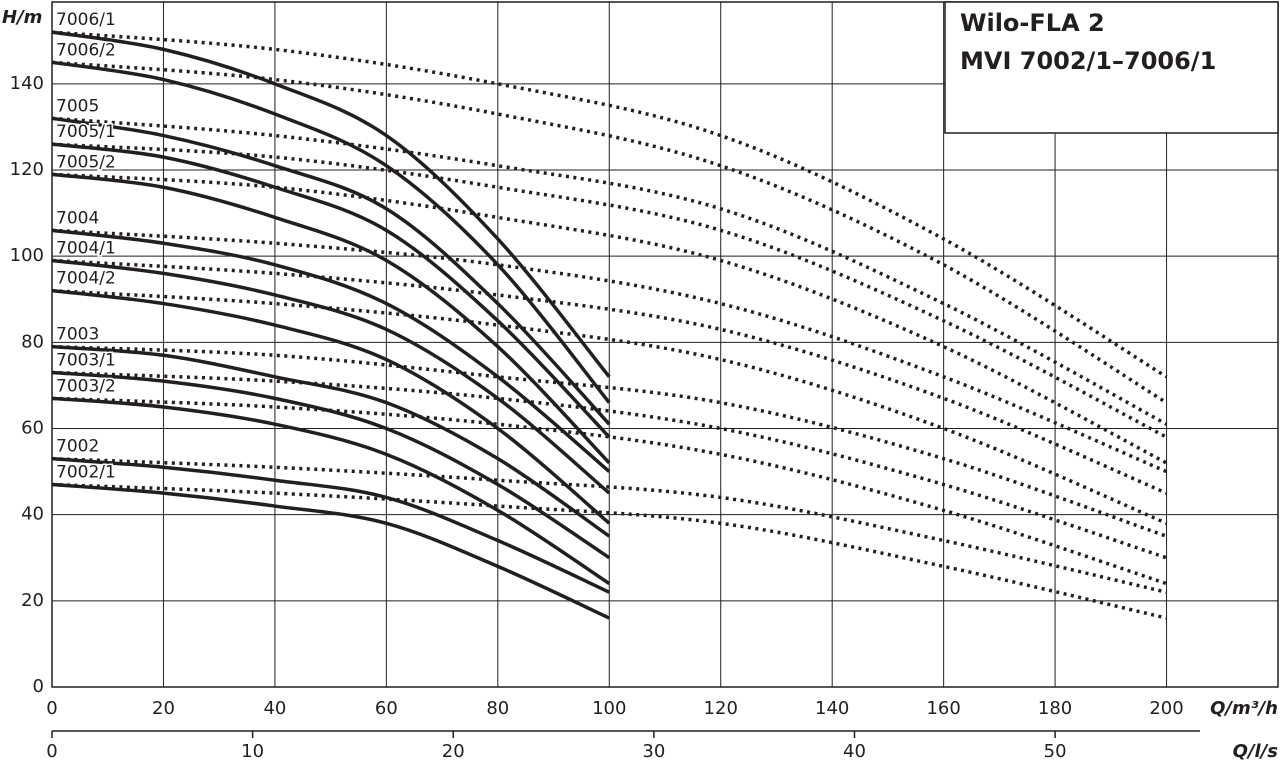  Describe the element at coordinates (497, 708) in the screenshot. I see `x-tick-label: 80` at that location.